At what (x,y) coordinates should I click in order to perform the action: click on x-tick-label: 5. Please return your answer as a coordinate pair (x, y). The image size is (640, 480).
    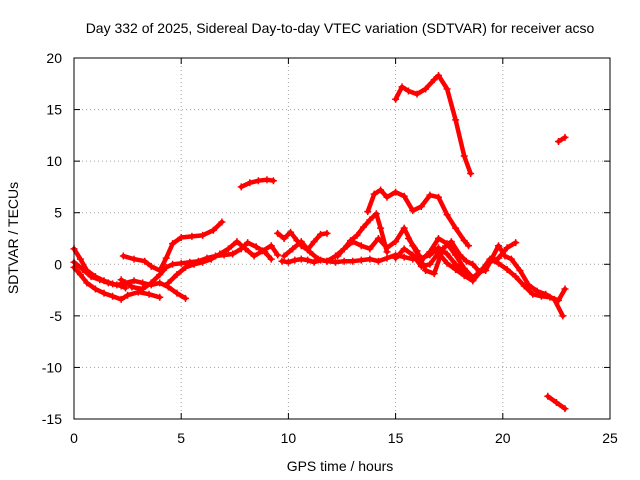
    Looking at the image, I should click on (181, 438).